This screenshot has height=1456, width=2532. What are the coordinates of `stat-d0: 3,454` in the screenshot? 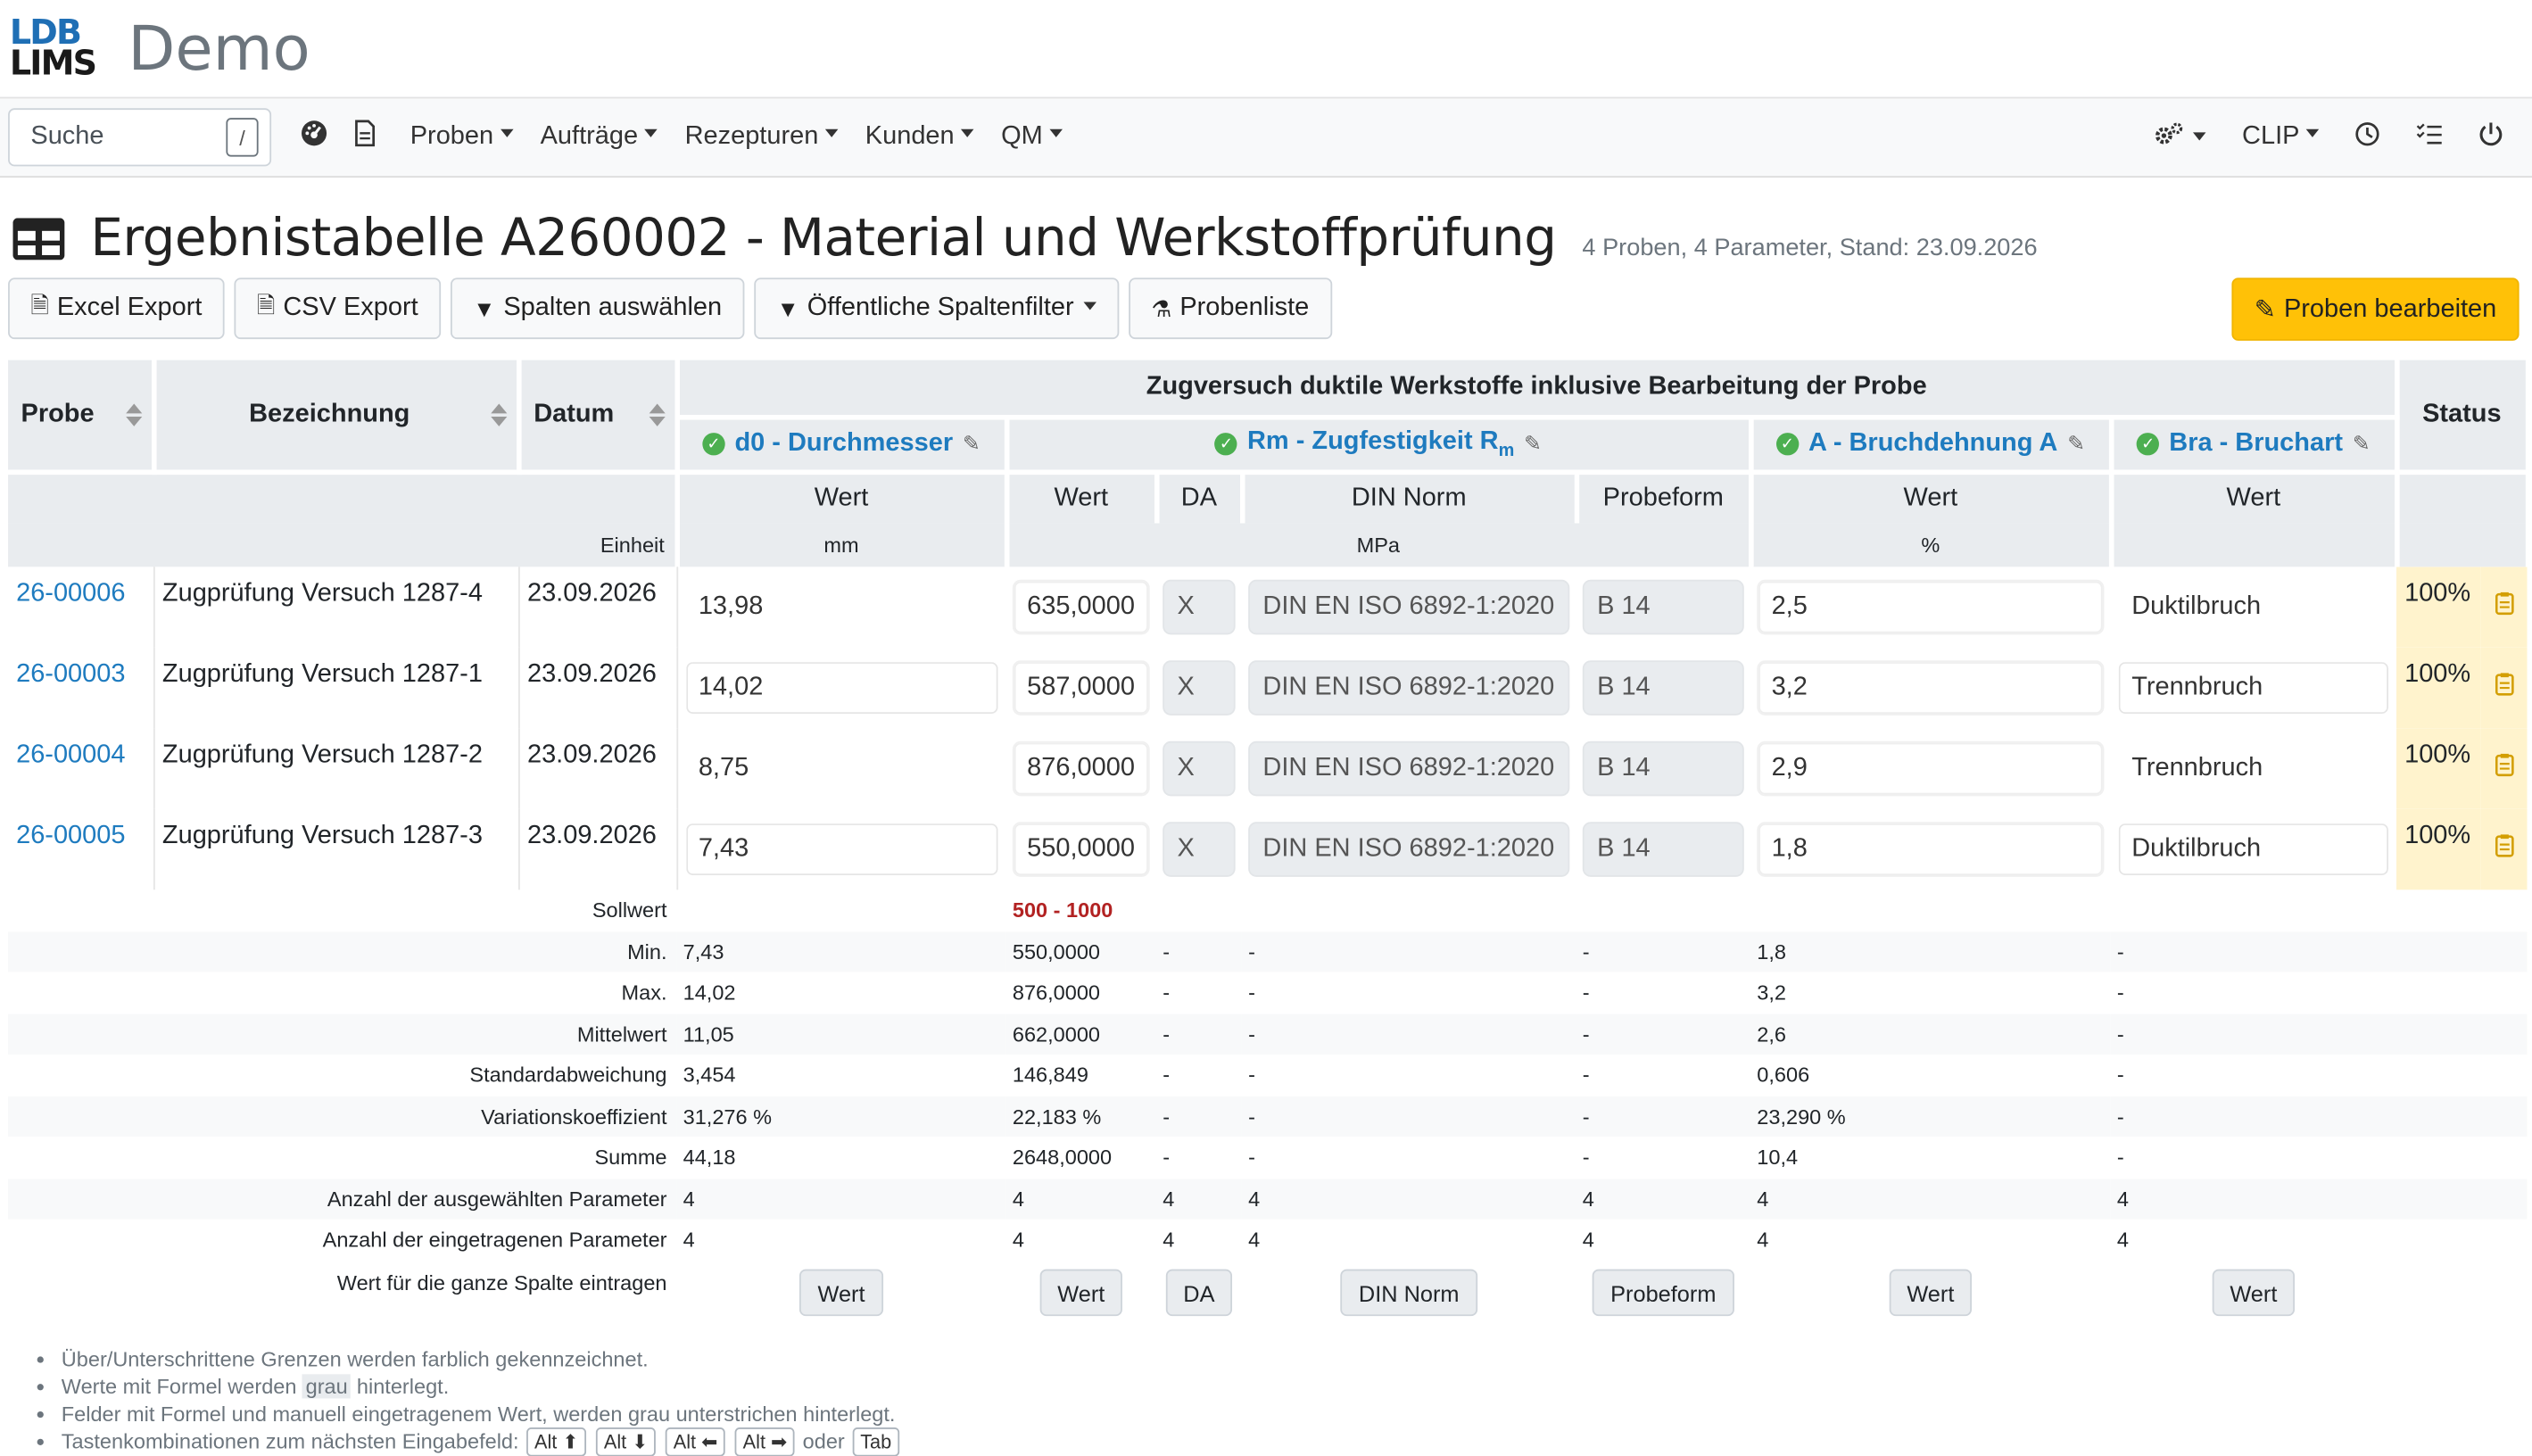 It's located at (841, 1075).